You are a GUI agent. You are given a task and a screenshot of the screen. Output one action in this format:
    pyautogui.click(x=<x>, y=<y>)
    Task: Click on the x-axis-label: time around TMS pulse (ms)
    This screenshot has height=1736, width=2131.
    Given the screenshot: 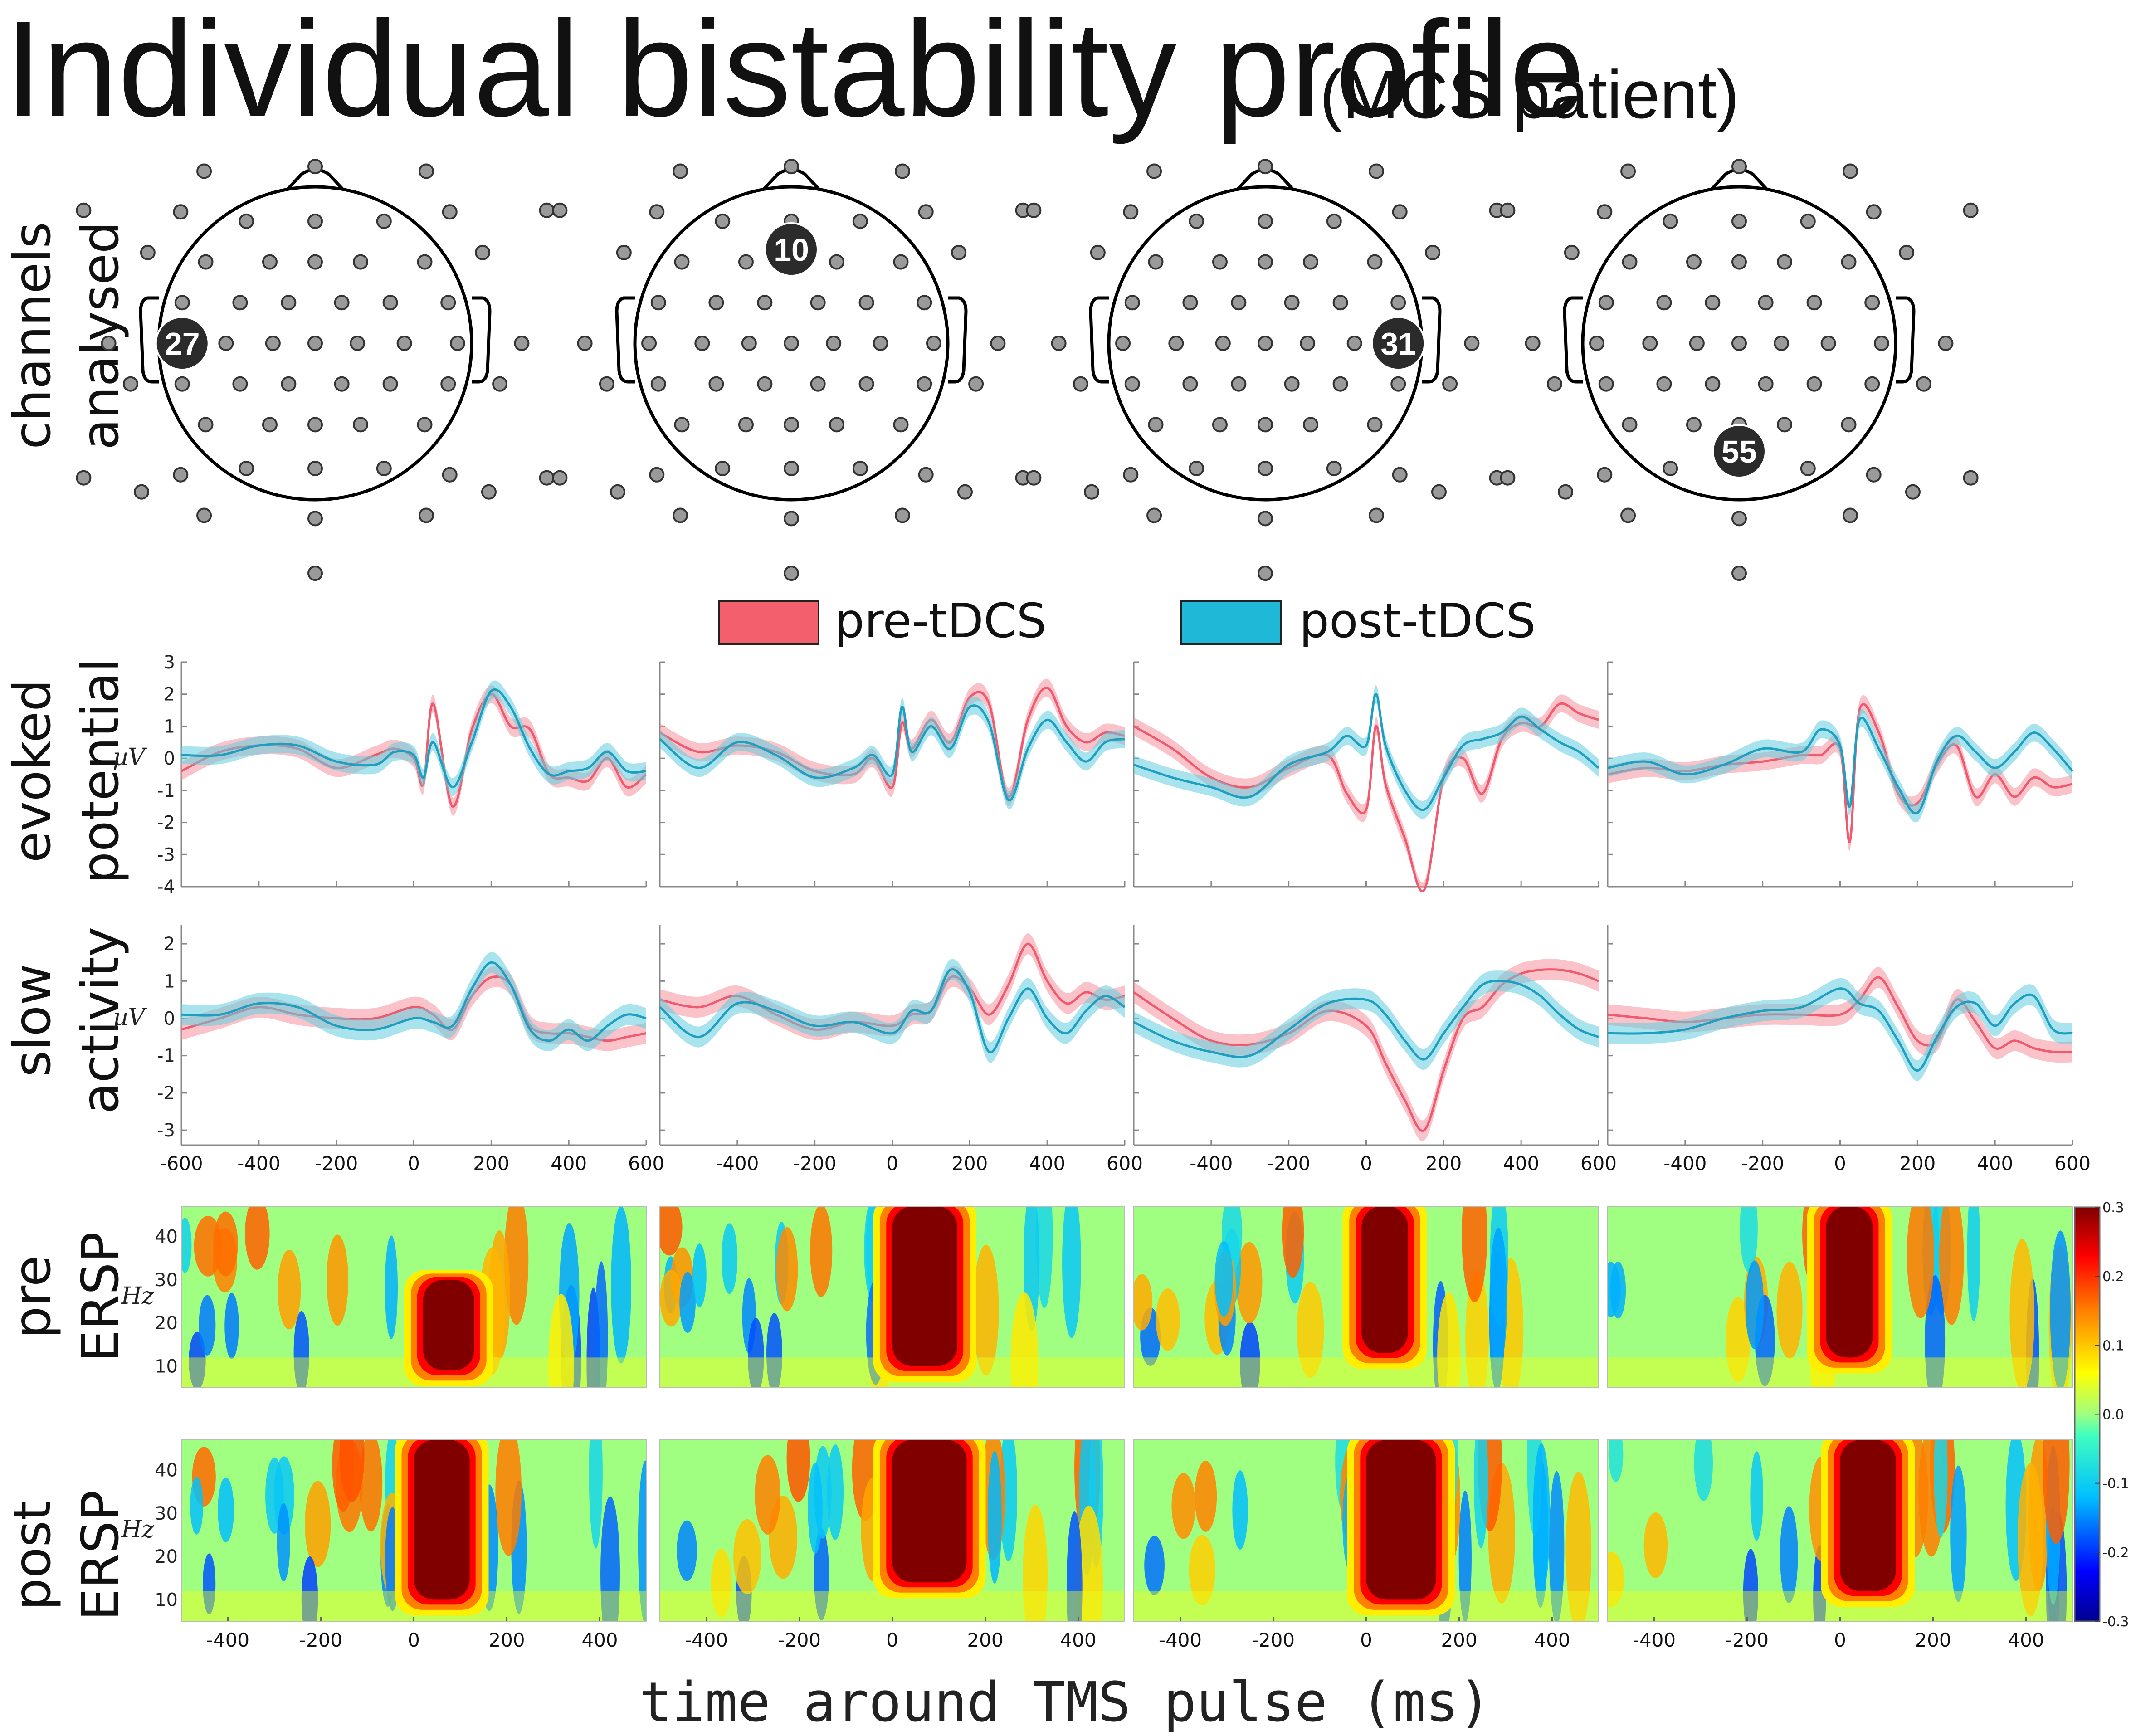 What is the action you would take?
    pyautogui.click(x=1065, y=1702)
    